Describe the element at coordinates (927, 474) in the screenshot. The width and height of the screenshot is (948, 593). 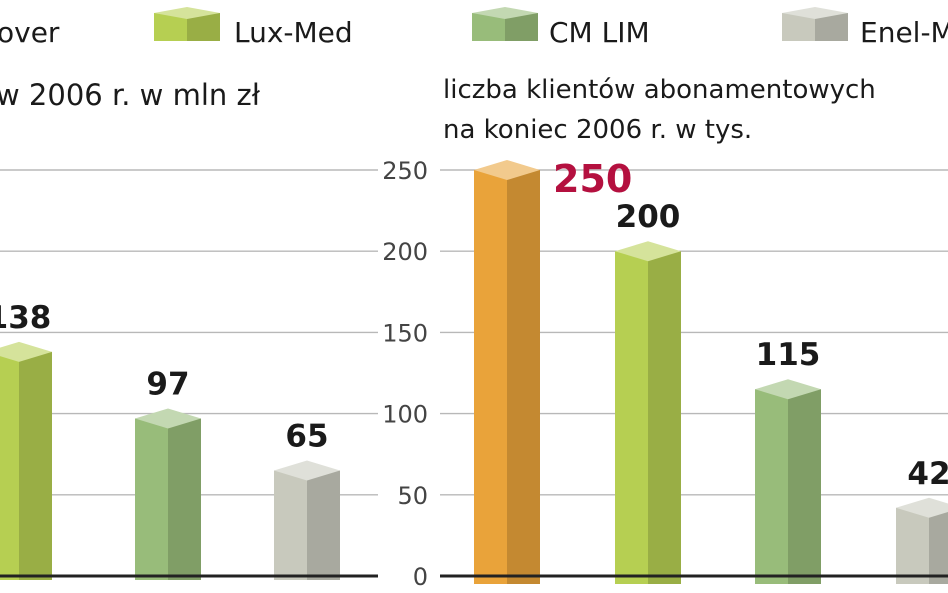
I see `right-bar-value-label-3: 42` at that location.